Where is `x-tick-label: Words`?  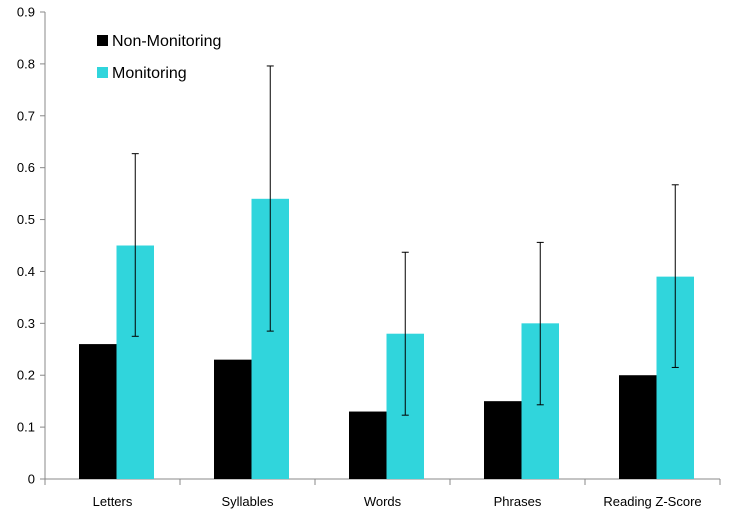
x-tick-label: Words is located at coordinates (383, 501).